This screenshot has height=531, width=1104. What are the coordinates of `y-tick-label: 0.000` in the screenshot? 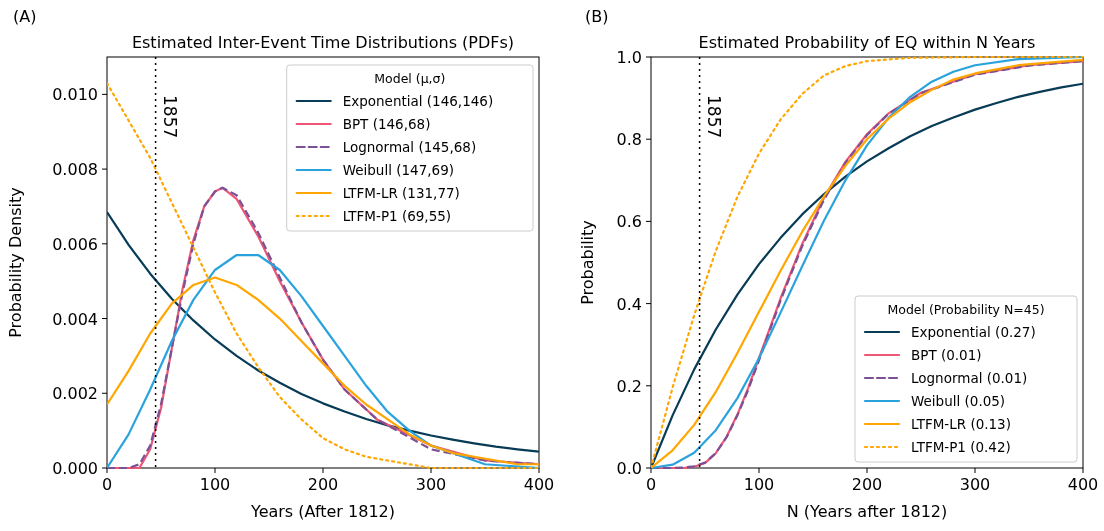 It's located at (75, 468).